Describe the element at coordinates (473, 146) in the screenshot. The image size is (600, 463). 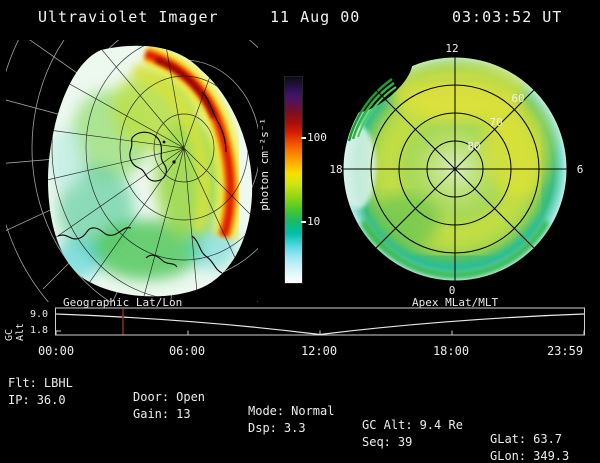
I see `mlat-label-80: 80` at that location.